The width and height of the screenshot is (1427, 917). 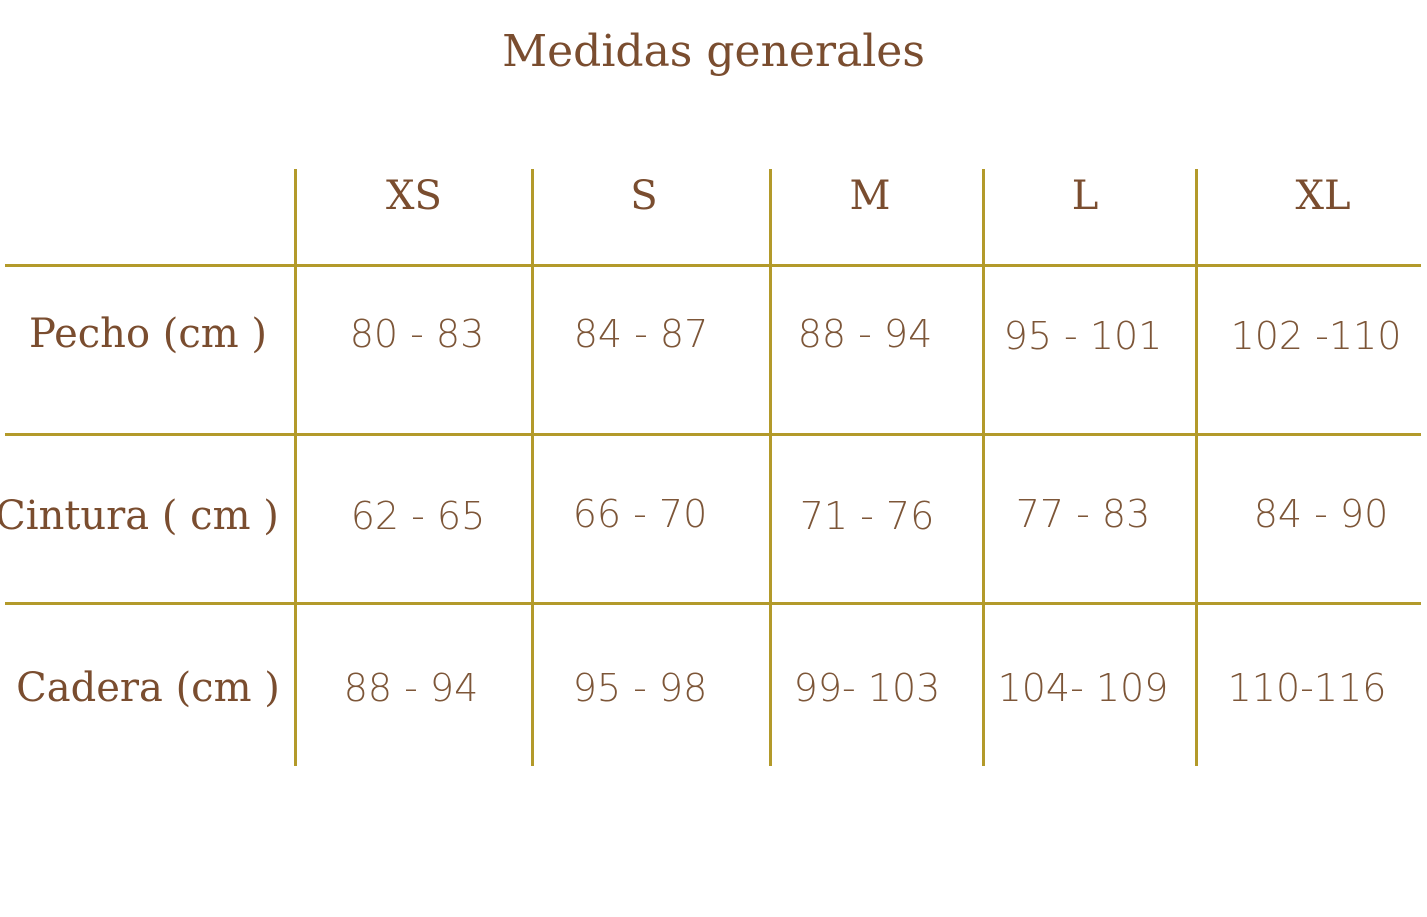 I want to click on row-label-cadera: Cadera (cm ), so click(x=148, y=688).